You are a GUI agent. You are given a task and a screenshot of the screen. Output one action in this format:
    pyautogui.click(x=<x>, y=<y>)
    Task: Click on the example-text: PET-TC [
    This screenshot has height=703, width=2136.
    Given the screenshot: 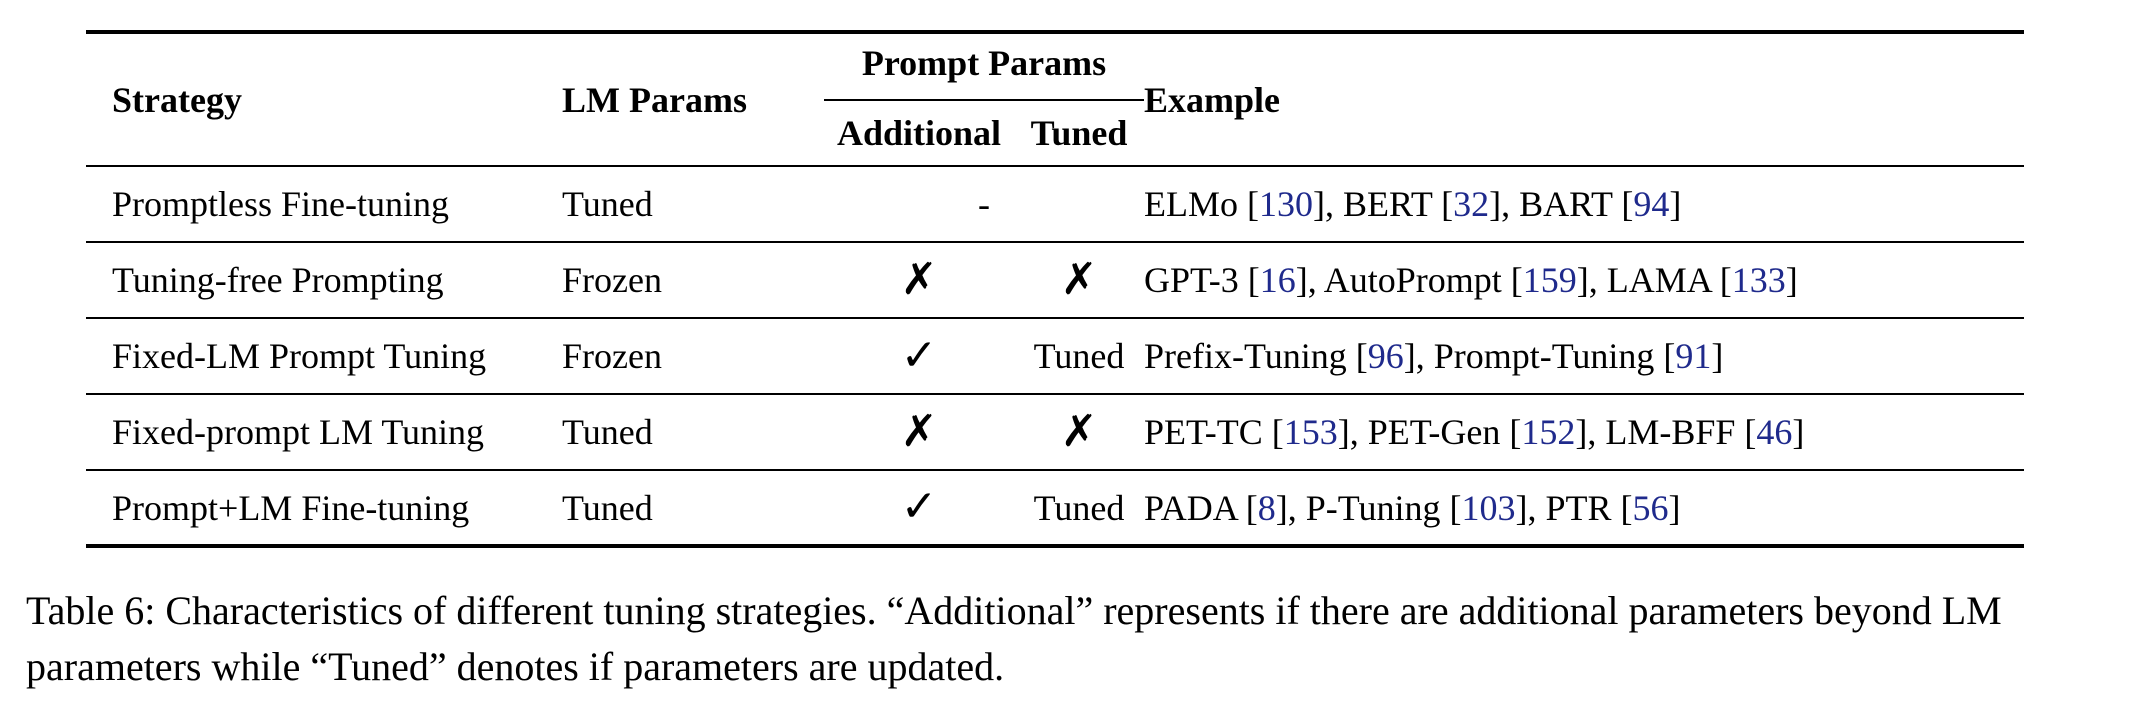 What is the action you would take?
    pyautogui.click(x=1214, y=432)
    